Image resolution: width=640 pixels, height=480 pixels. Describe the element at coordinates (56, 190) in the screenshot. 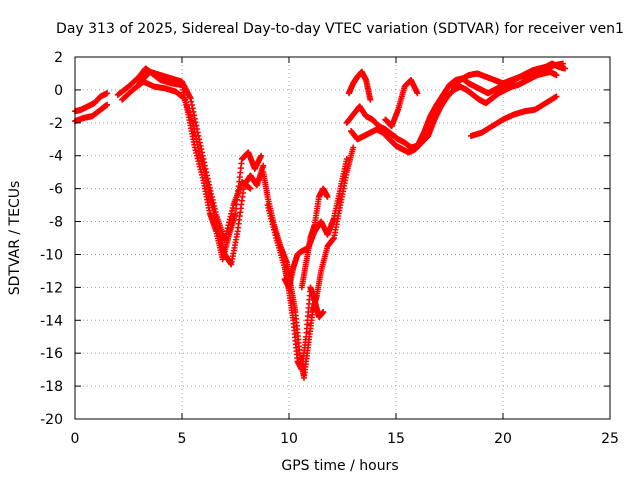

I see `y-tick-label: -6` at that location.